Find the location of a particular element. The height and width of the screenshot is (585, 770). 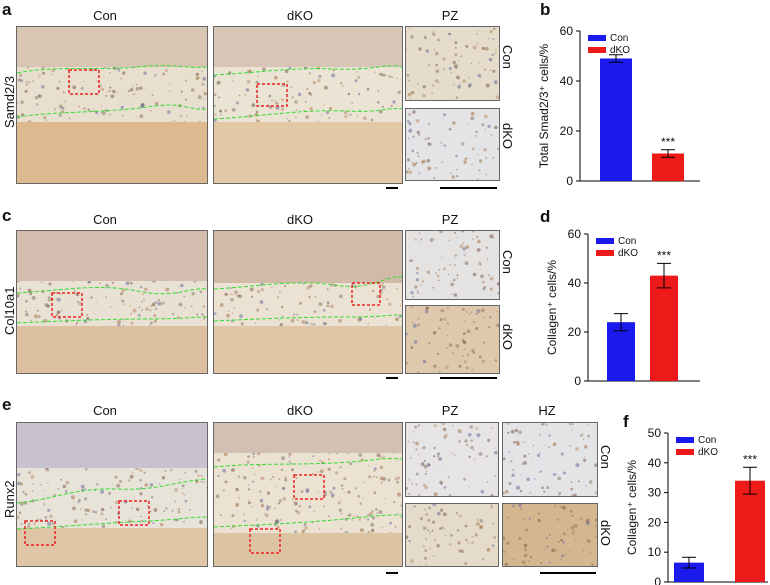

scale-bar-e-main is located at coordinates (392, 573).